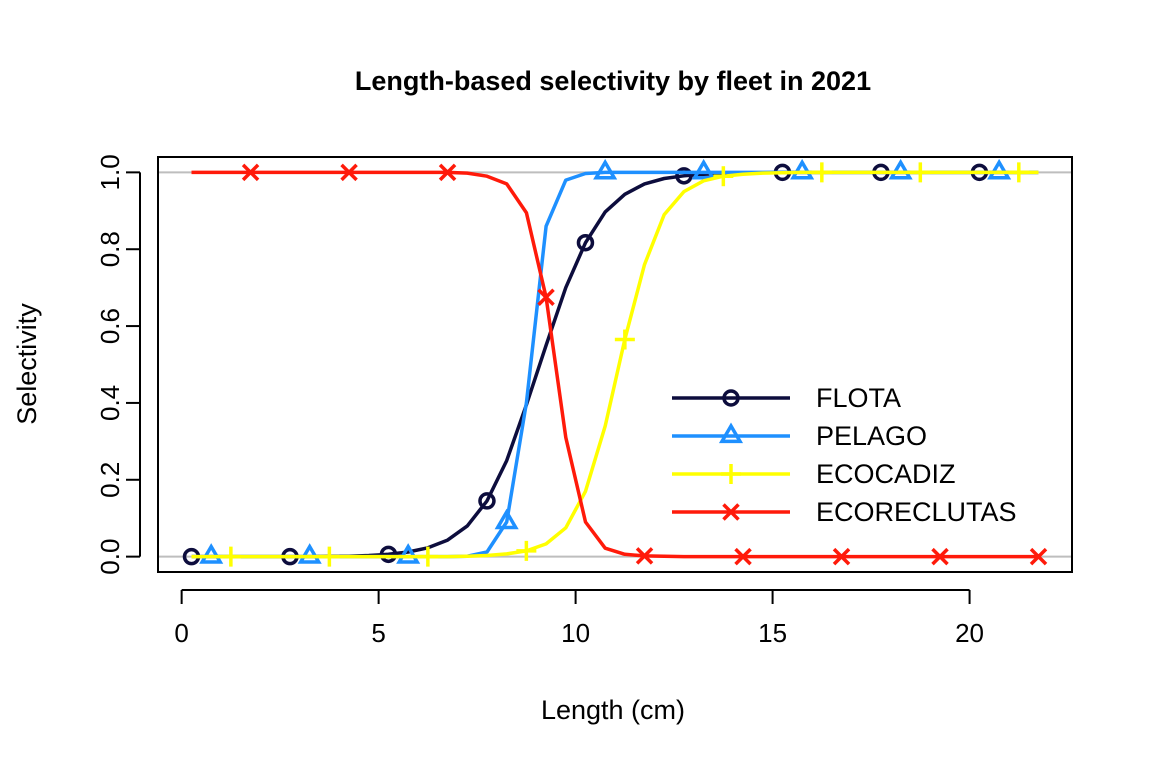  Describe the element at coordinates (110, 403) in the screenshot. I see `y-tick-label: 0.4` at that location.